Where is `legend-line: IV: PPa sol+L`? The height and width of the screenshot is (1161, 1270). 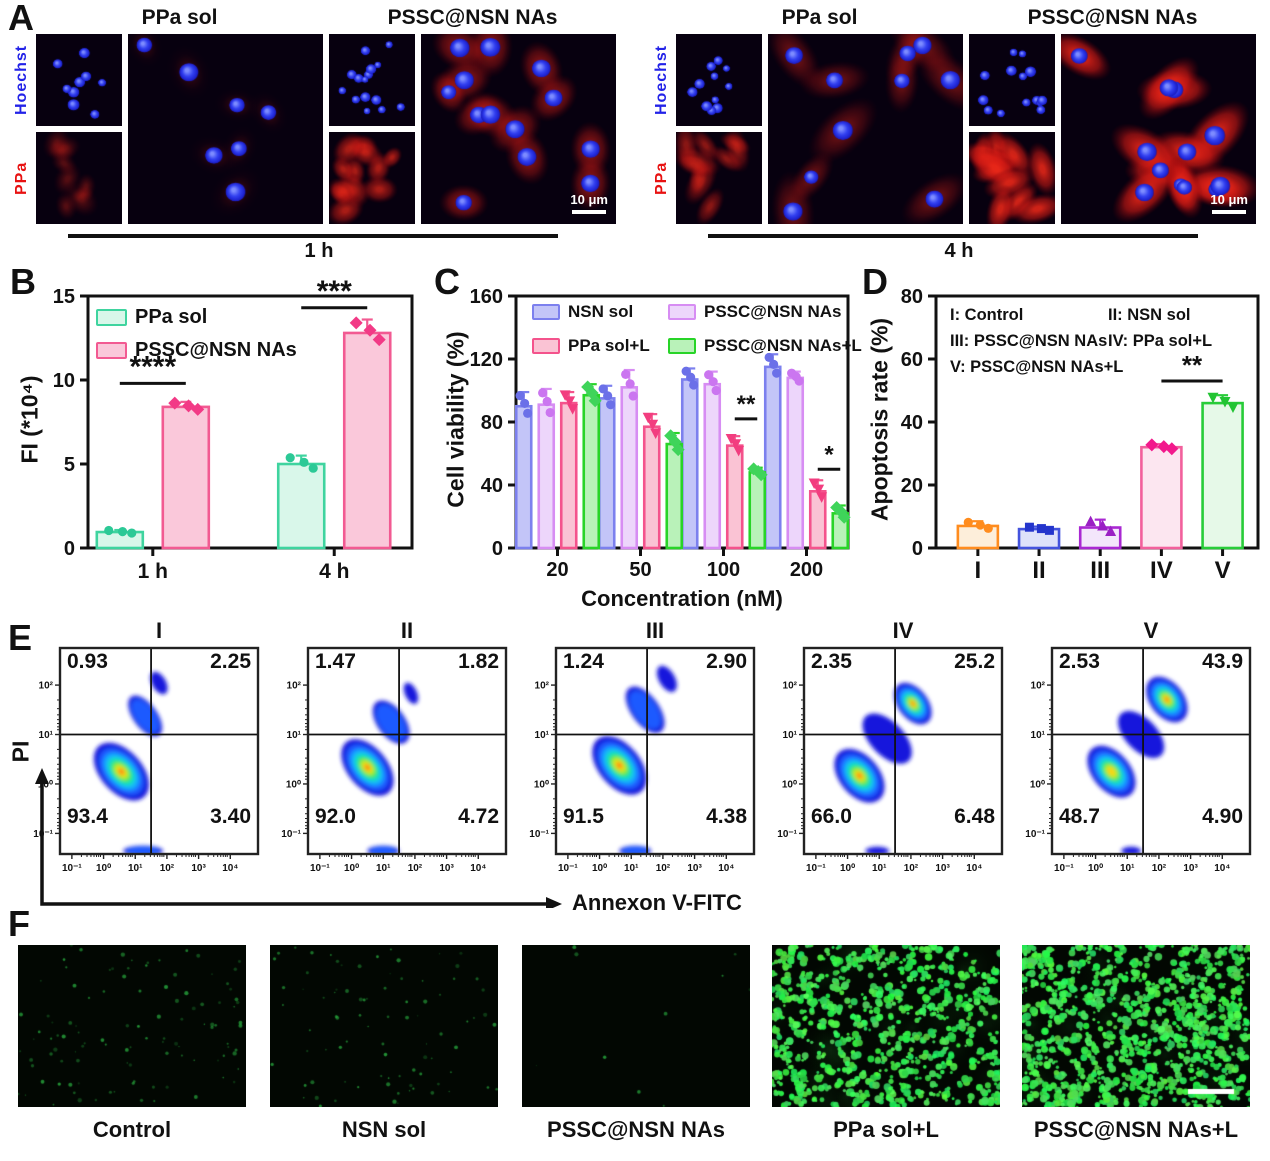
legend-line: IV: PPa sol+L is located at coordinates (1160, 341).